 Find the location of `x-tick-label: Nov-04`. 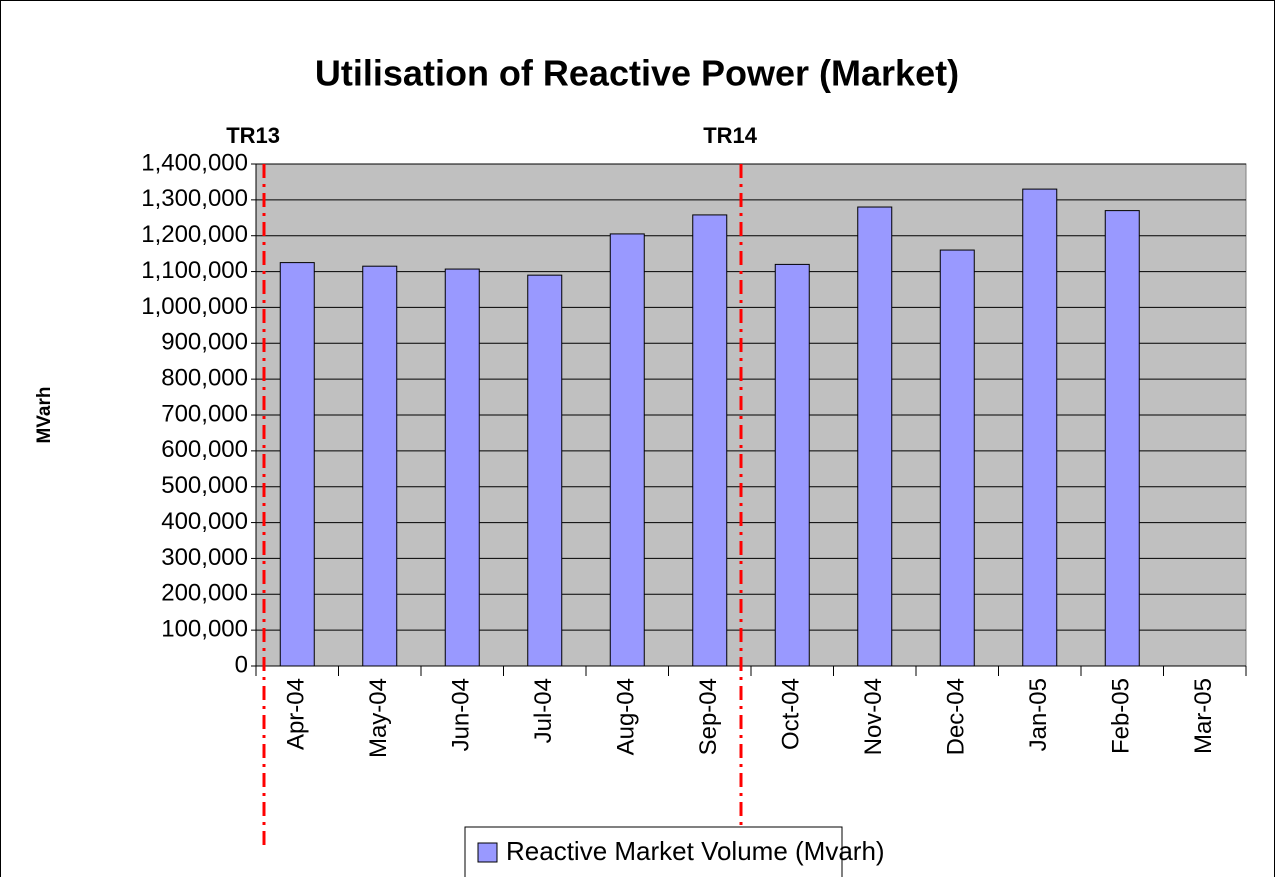

x-tick-label: Nov-04 is located at coordinates (873, 716).